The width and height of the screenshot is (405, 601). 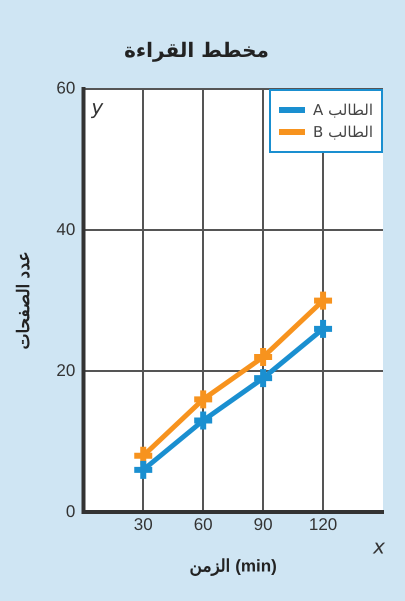 I want to click on annotation: y, so click(x=97, y=107).